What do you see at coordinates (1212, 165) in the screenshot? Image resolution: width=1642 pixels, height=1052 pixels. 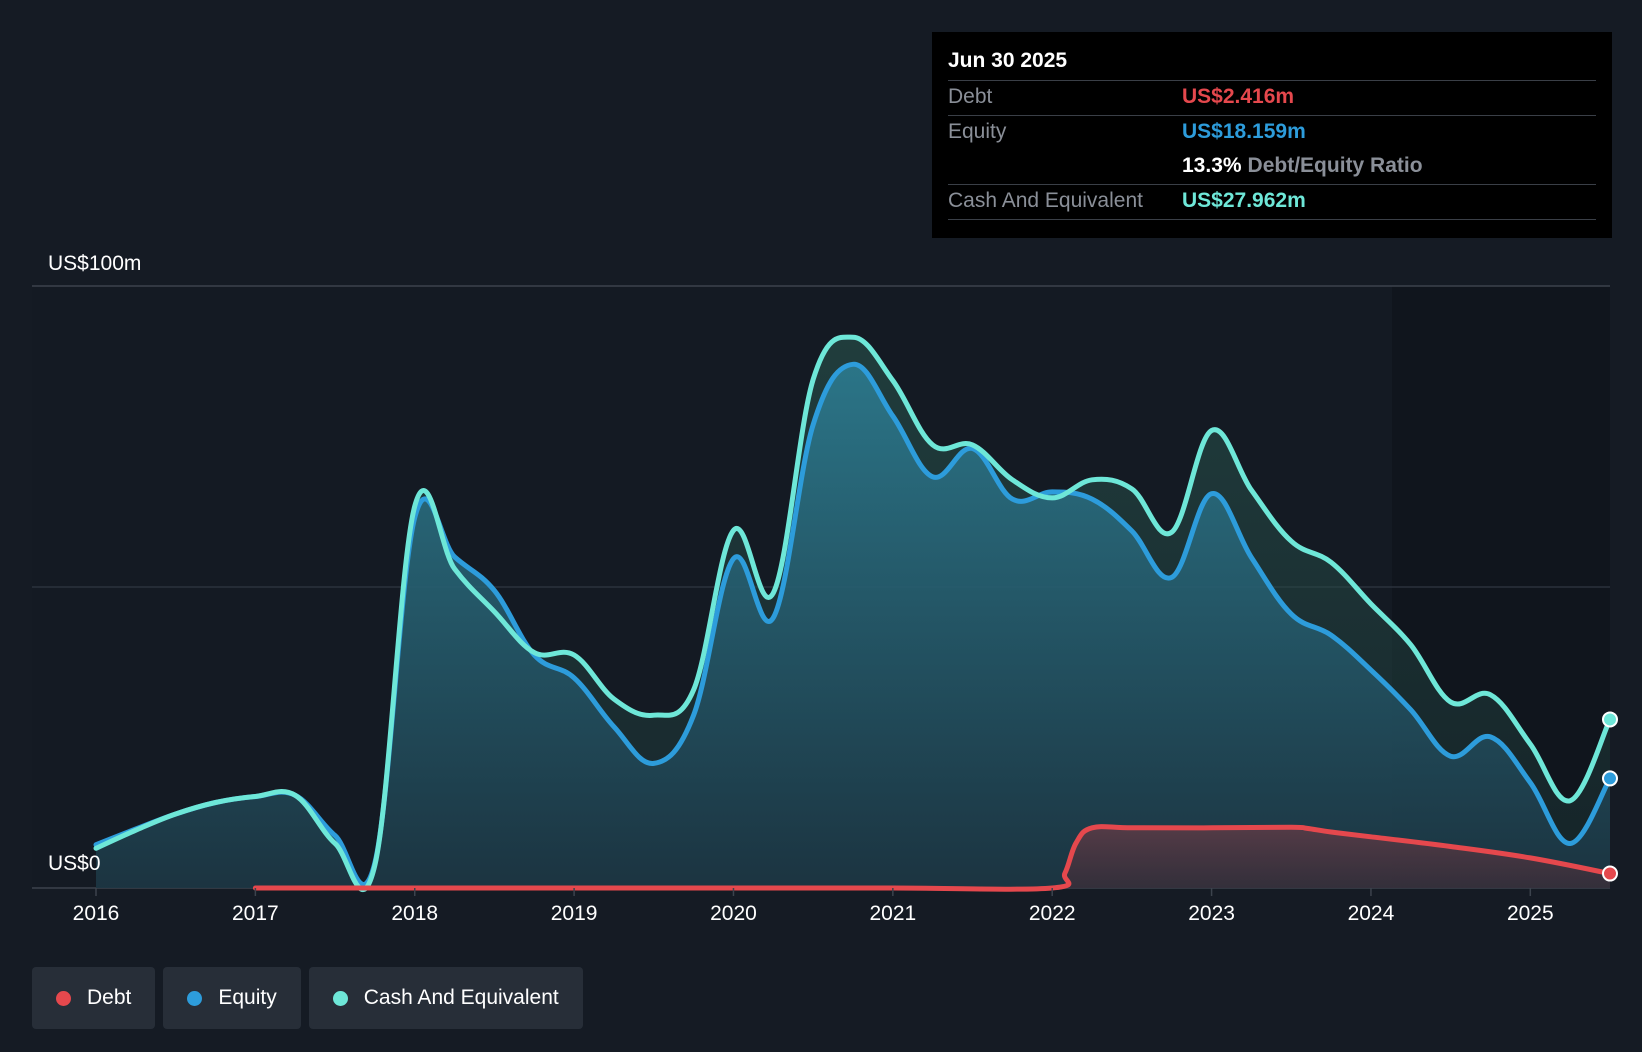 I see `tooltip-ratio-value: 13.3%` at bounding box center [1212, 165].